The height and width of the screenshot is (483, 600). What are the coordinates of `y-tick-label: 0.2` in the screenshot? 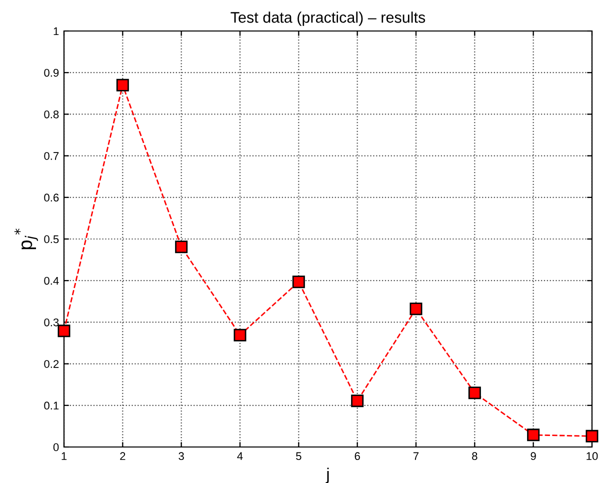 It's located at (51, 364).